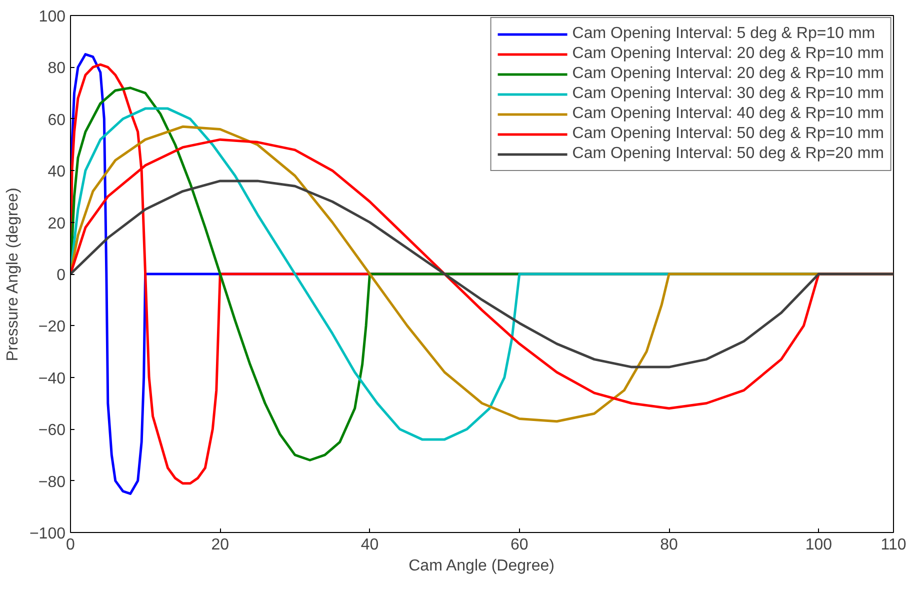 This screenshot has width=923, height=592. What do you see at coordinates (728, 94) in the screenshot?
I see `legend-label: Cam Opening Interval: 30 deg & Rp=10 mm` at bounding box center [728, 94].